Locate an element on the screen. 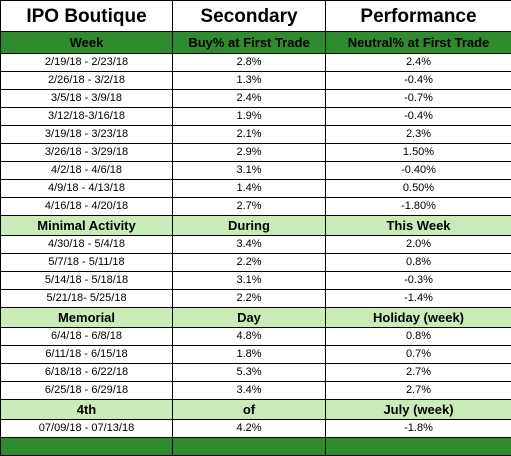 The image size is (511, 456). week-cell: 3/26/18 - 3/29/18 is located at coordinates (87, 153).